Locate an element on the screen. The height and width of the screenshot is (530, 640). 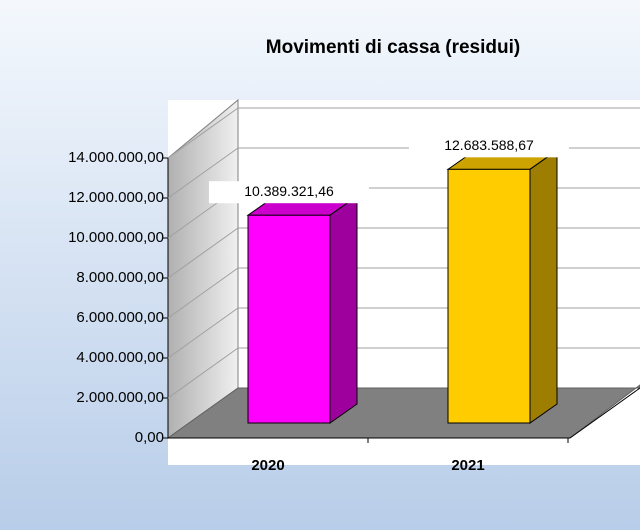
value-label: 12.683.588,67 is located at coordinates (489, 145).